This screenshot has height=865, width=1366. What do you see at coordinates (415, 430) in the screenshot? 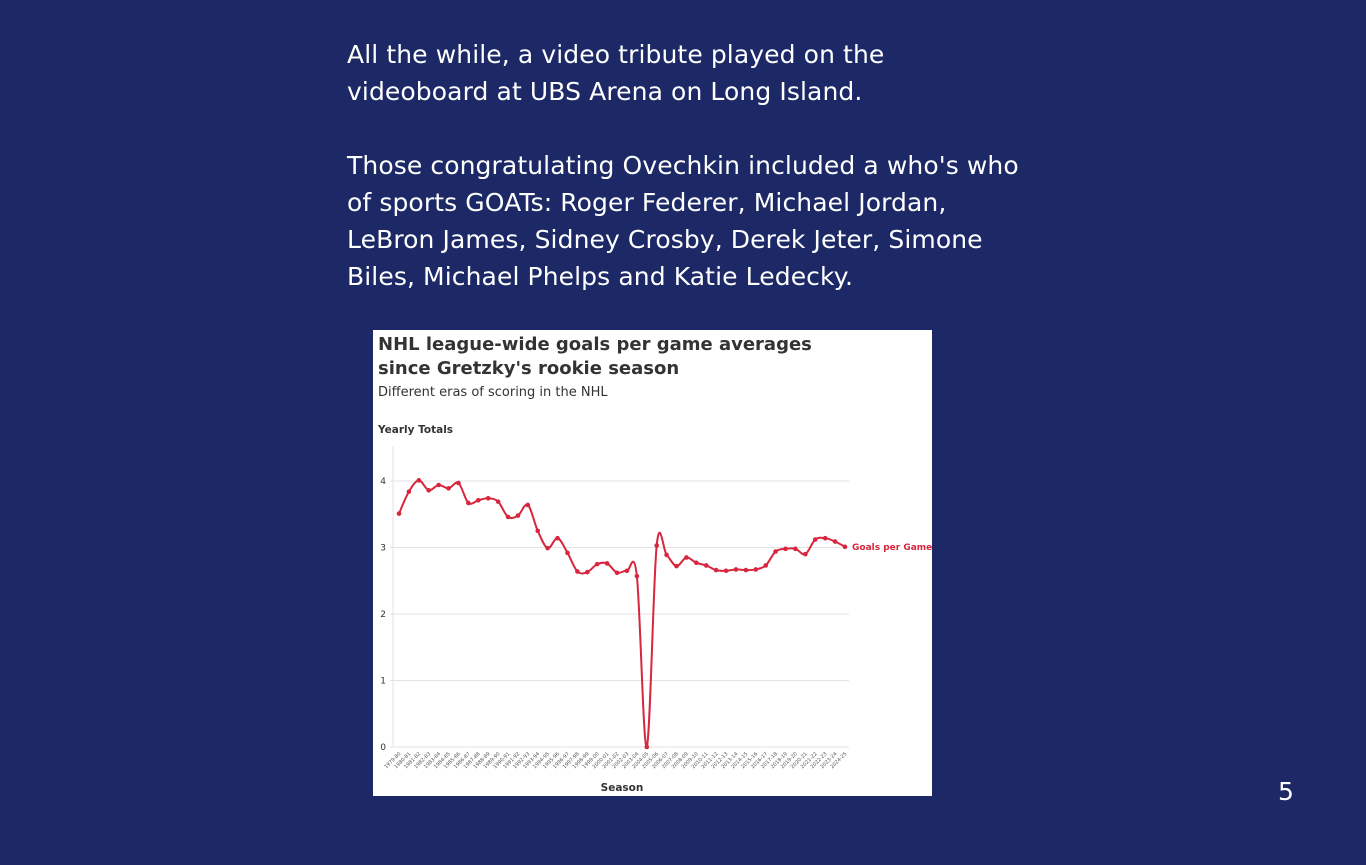
I see `y-axis-label: Yearly Totals` at bounding box center [415, 430].